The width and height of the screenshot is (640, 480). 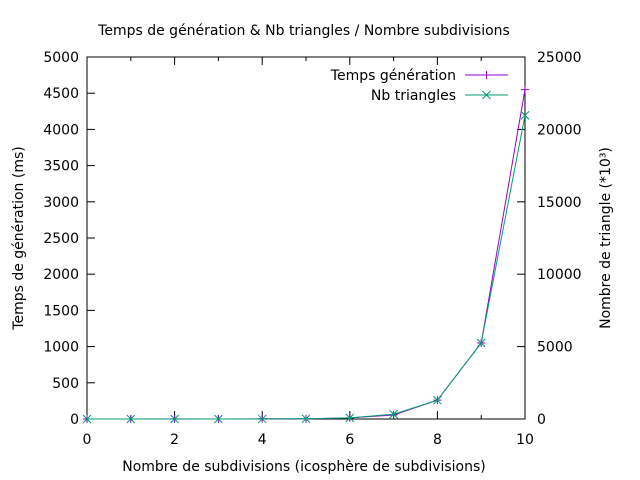 I want to click on x-tick-label: 2, so click(x=174, y=440).